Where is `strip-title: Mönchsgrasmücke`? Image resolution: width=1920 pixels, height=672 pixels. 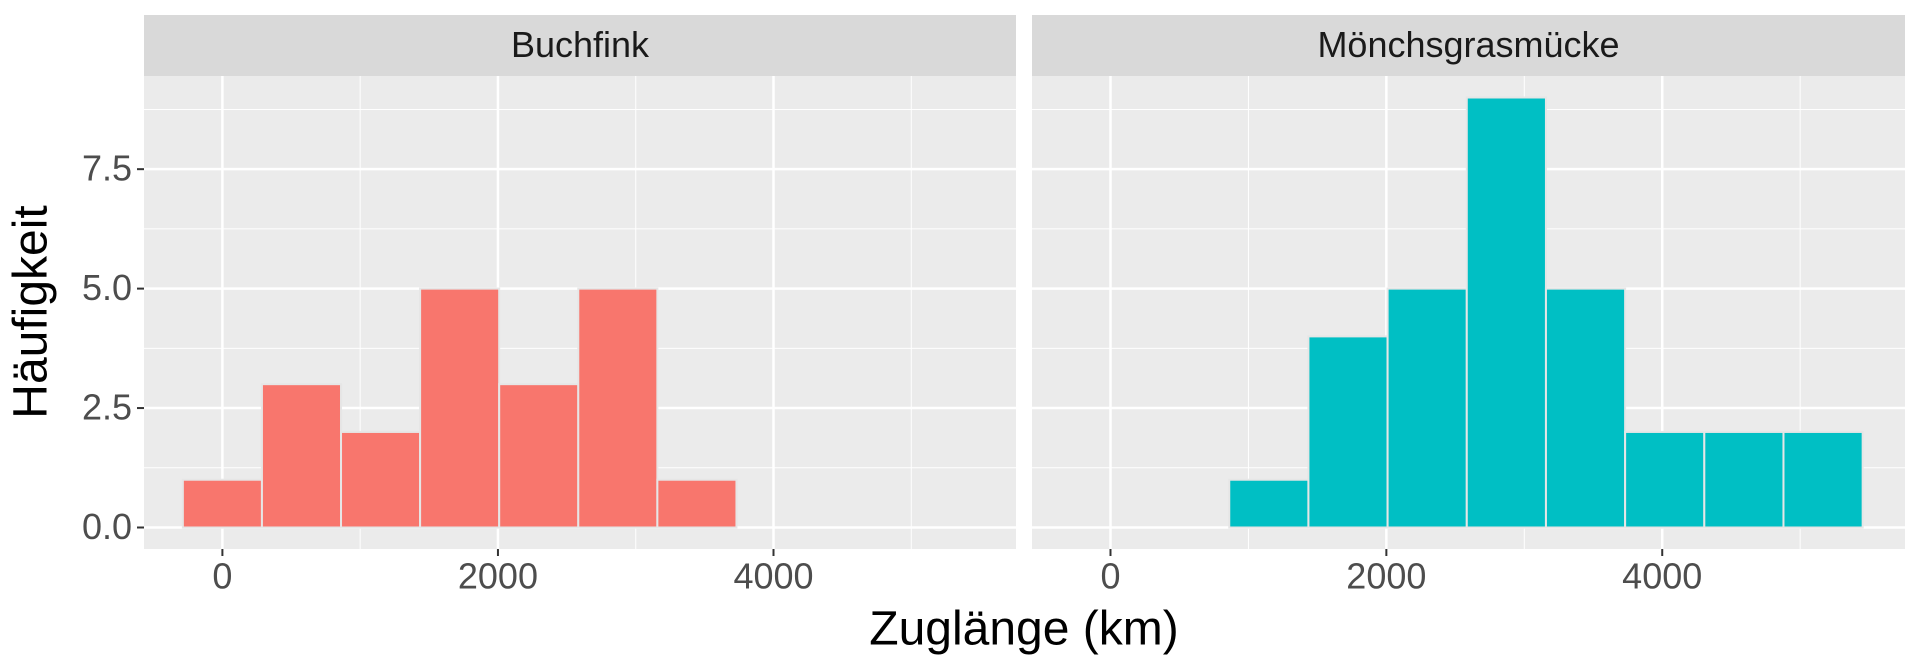 strip-title: Mönchsgrasmücke is located at coordinates (1468, 44).